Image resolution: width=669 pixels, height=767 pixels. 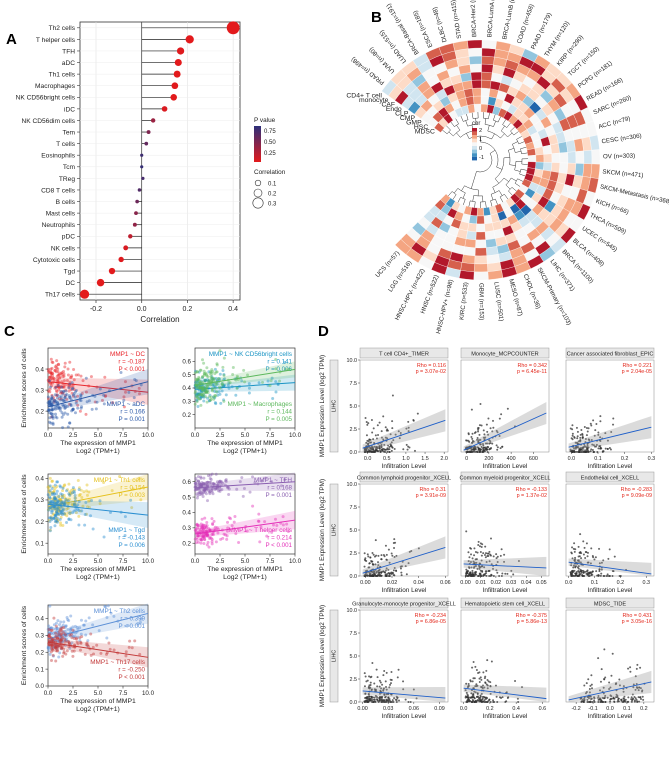 What do you see at coordinates (610, 568) in the screenshot?
I see `regression-line` at bounding box center [610, 568].